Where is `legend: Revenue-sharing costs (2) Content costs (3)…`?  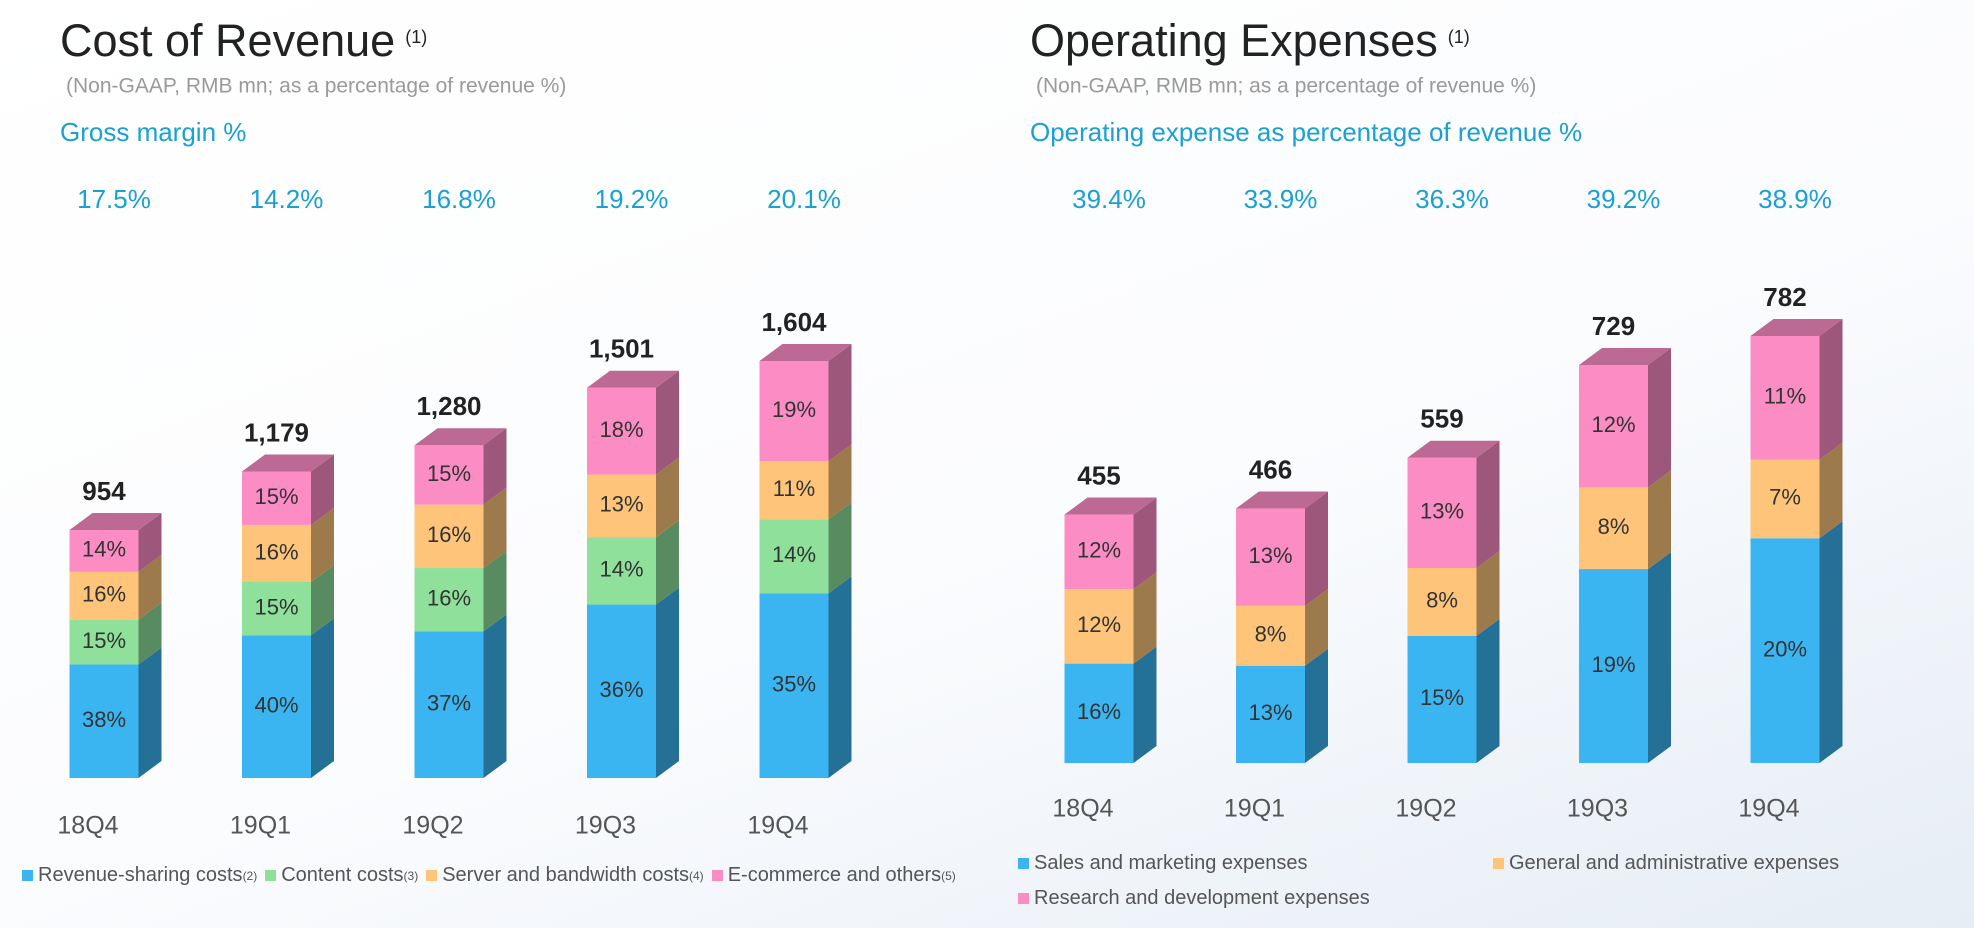 legend: Revenue-sharing costs (2) Content costs (3)… is located at coordinates (493, 875).